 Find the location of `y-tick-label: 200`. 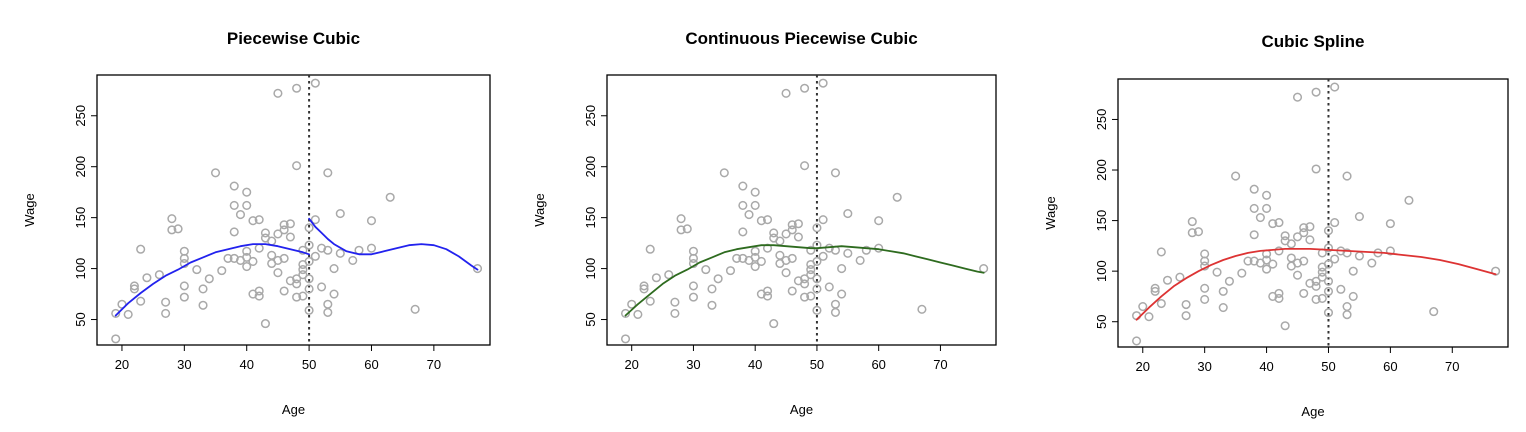

y-tick-label: 200 is located at coordinates (1101, 170).